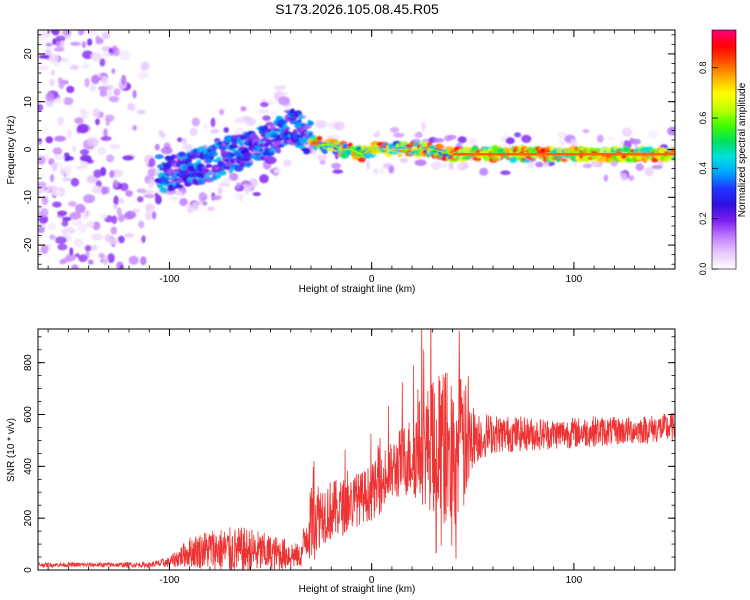 Image resolution: width=750 pixels, height=600 pixels. Describe the element at coordinates (11, 450) in the screenshot. I see `snr-y-label: SNR (10 * v/v)` at that location.